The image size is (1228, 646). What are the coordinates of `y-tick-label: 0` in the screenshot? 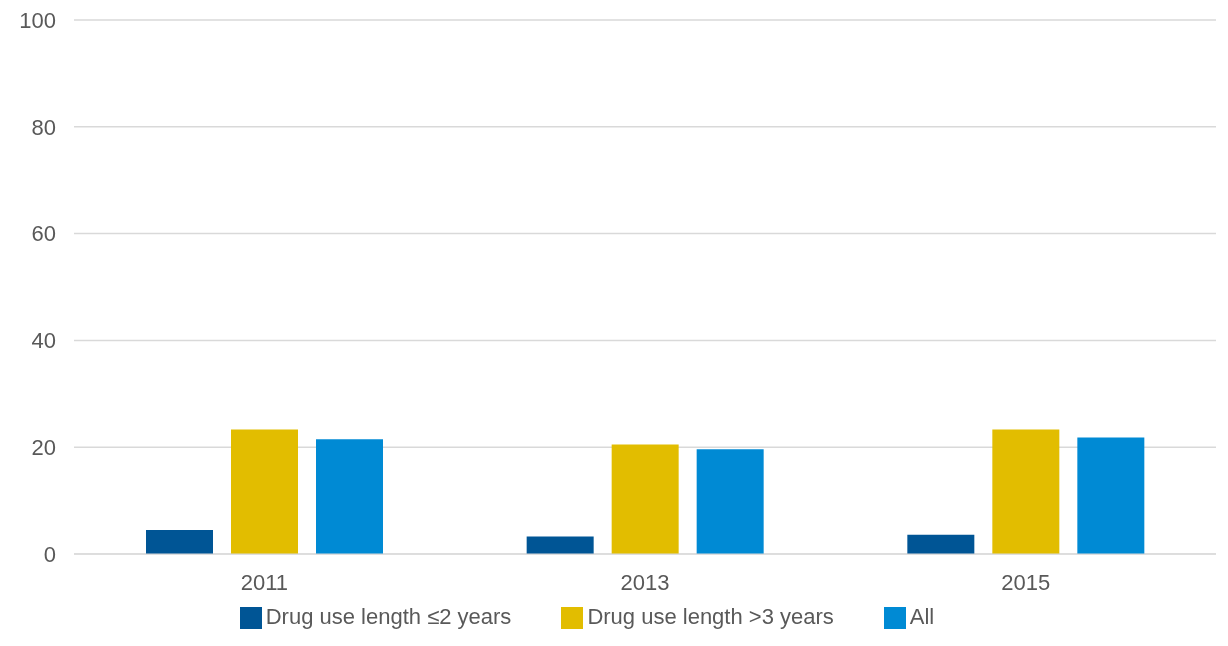 It's located at (49, 554).